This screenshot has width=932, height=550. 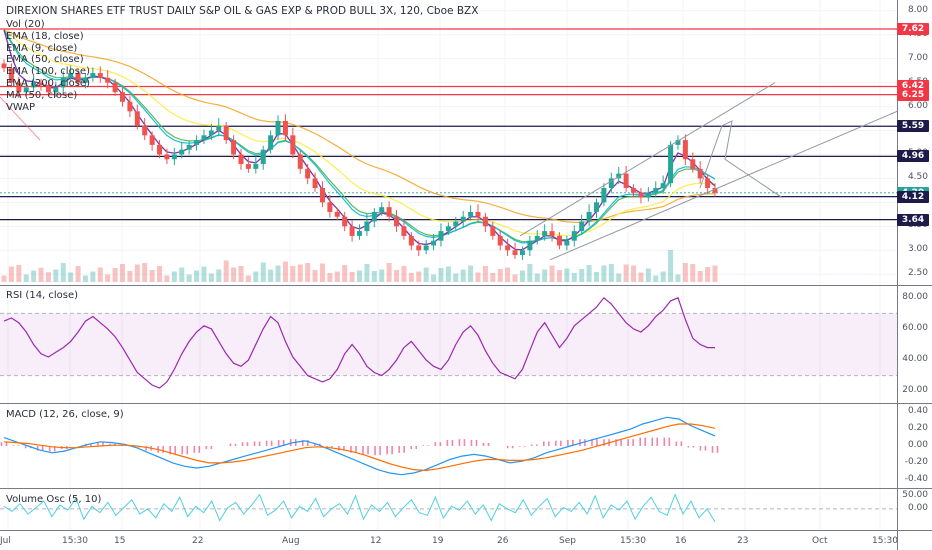 I want to click on time-tick-label: Oct, so click(x=820, y=541).